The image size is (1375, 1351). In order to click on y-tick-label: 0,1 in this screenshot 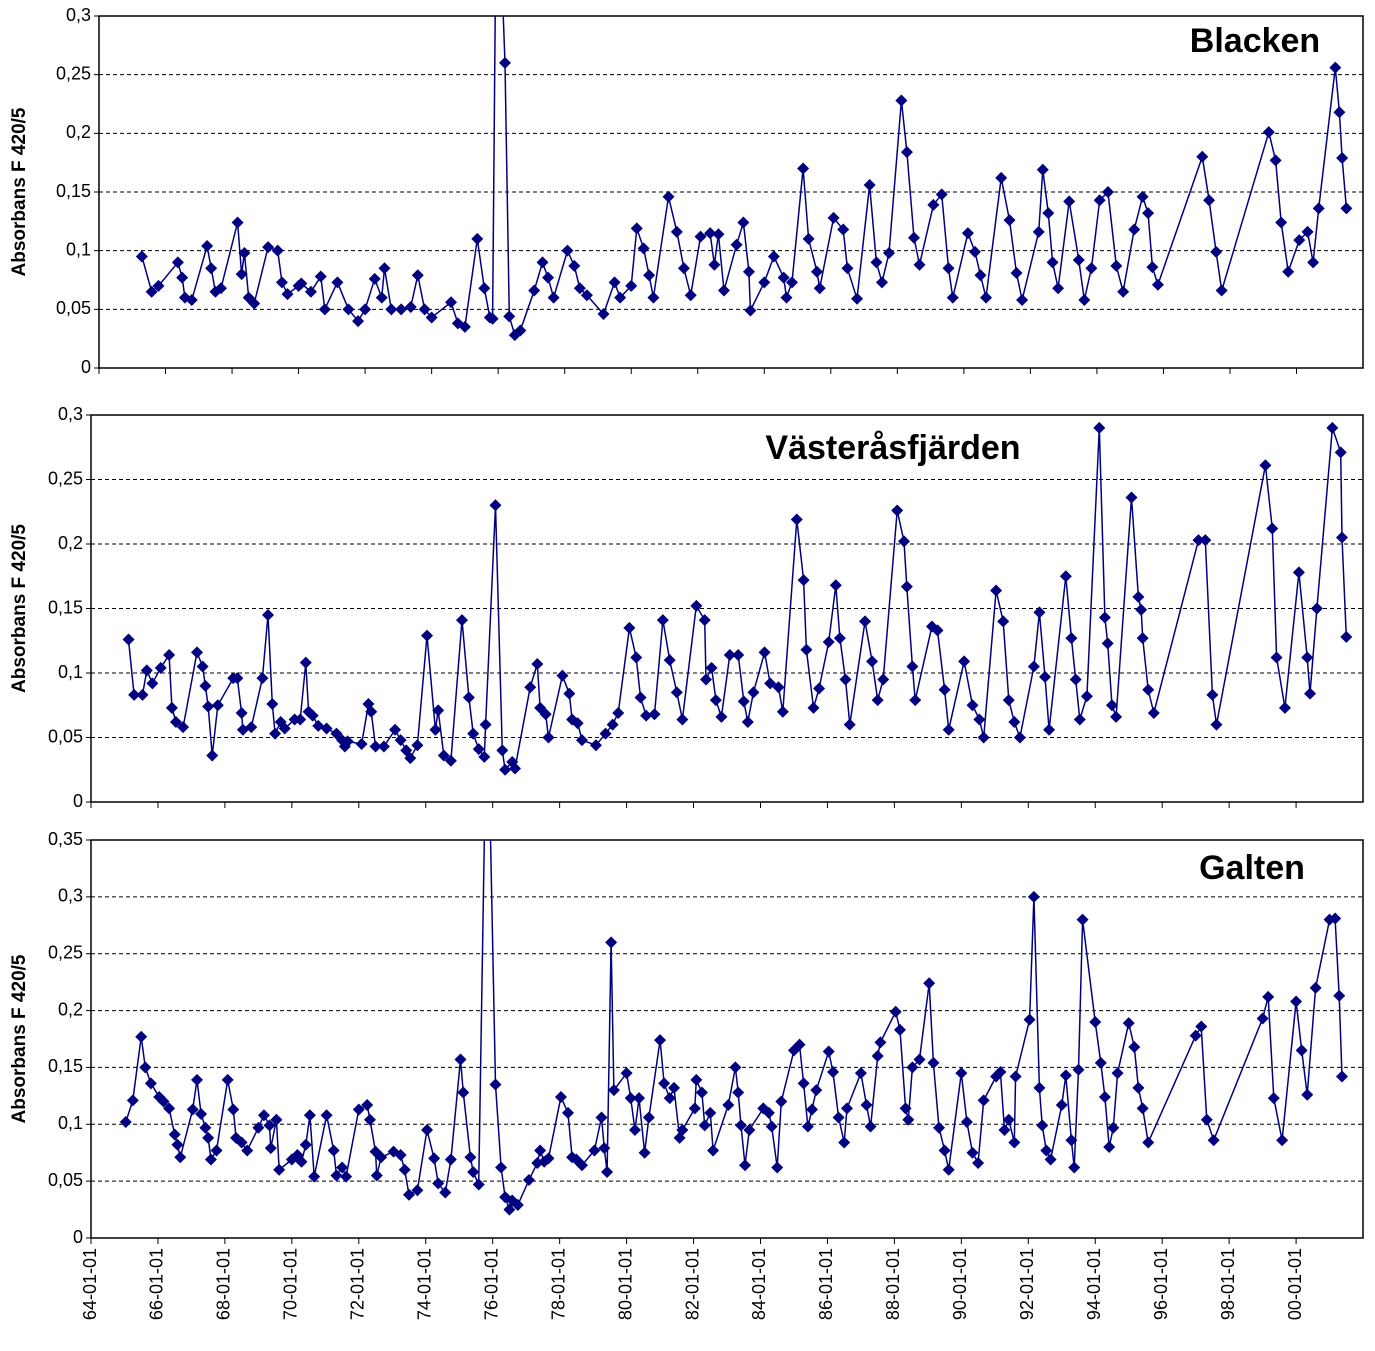, I will do `click(70, 1123)`.